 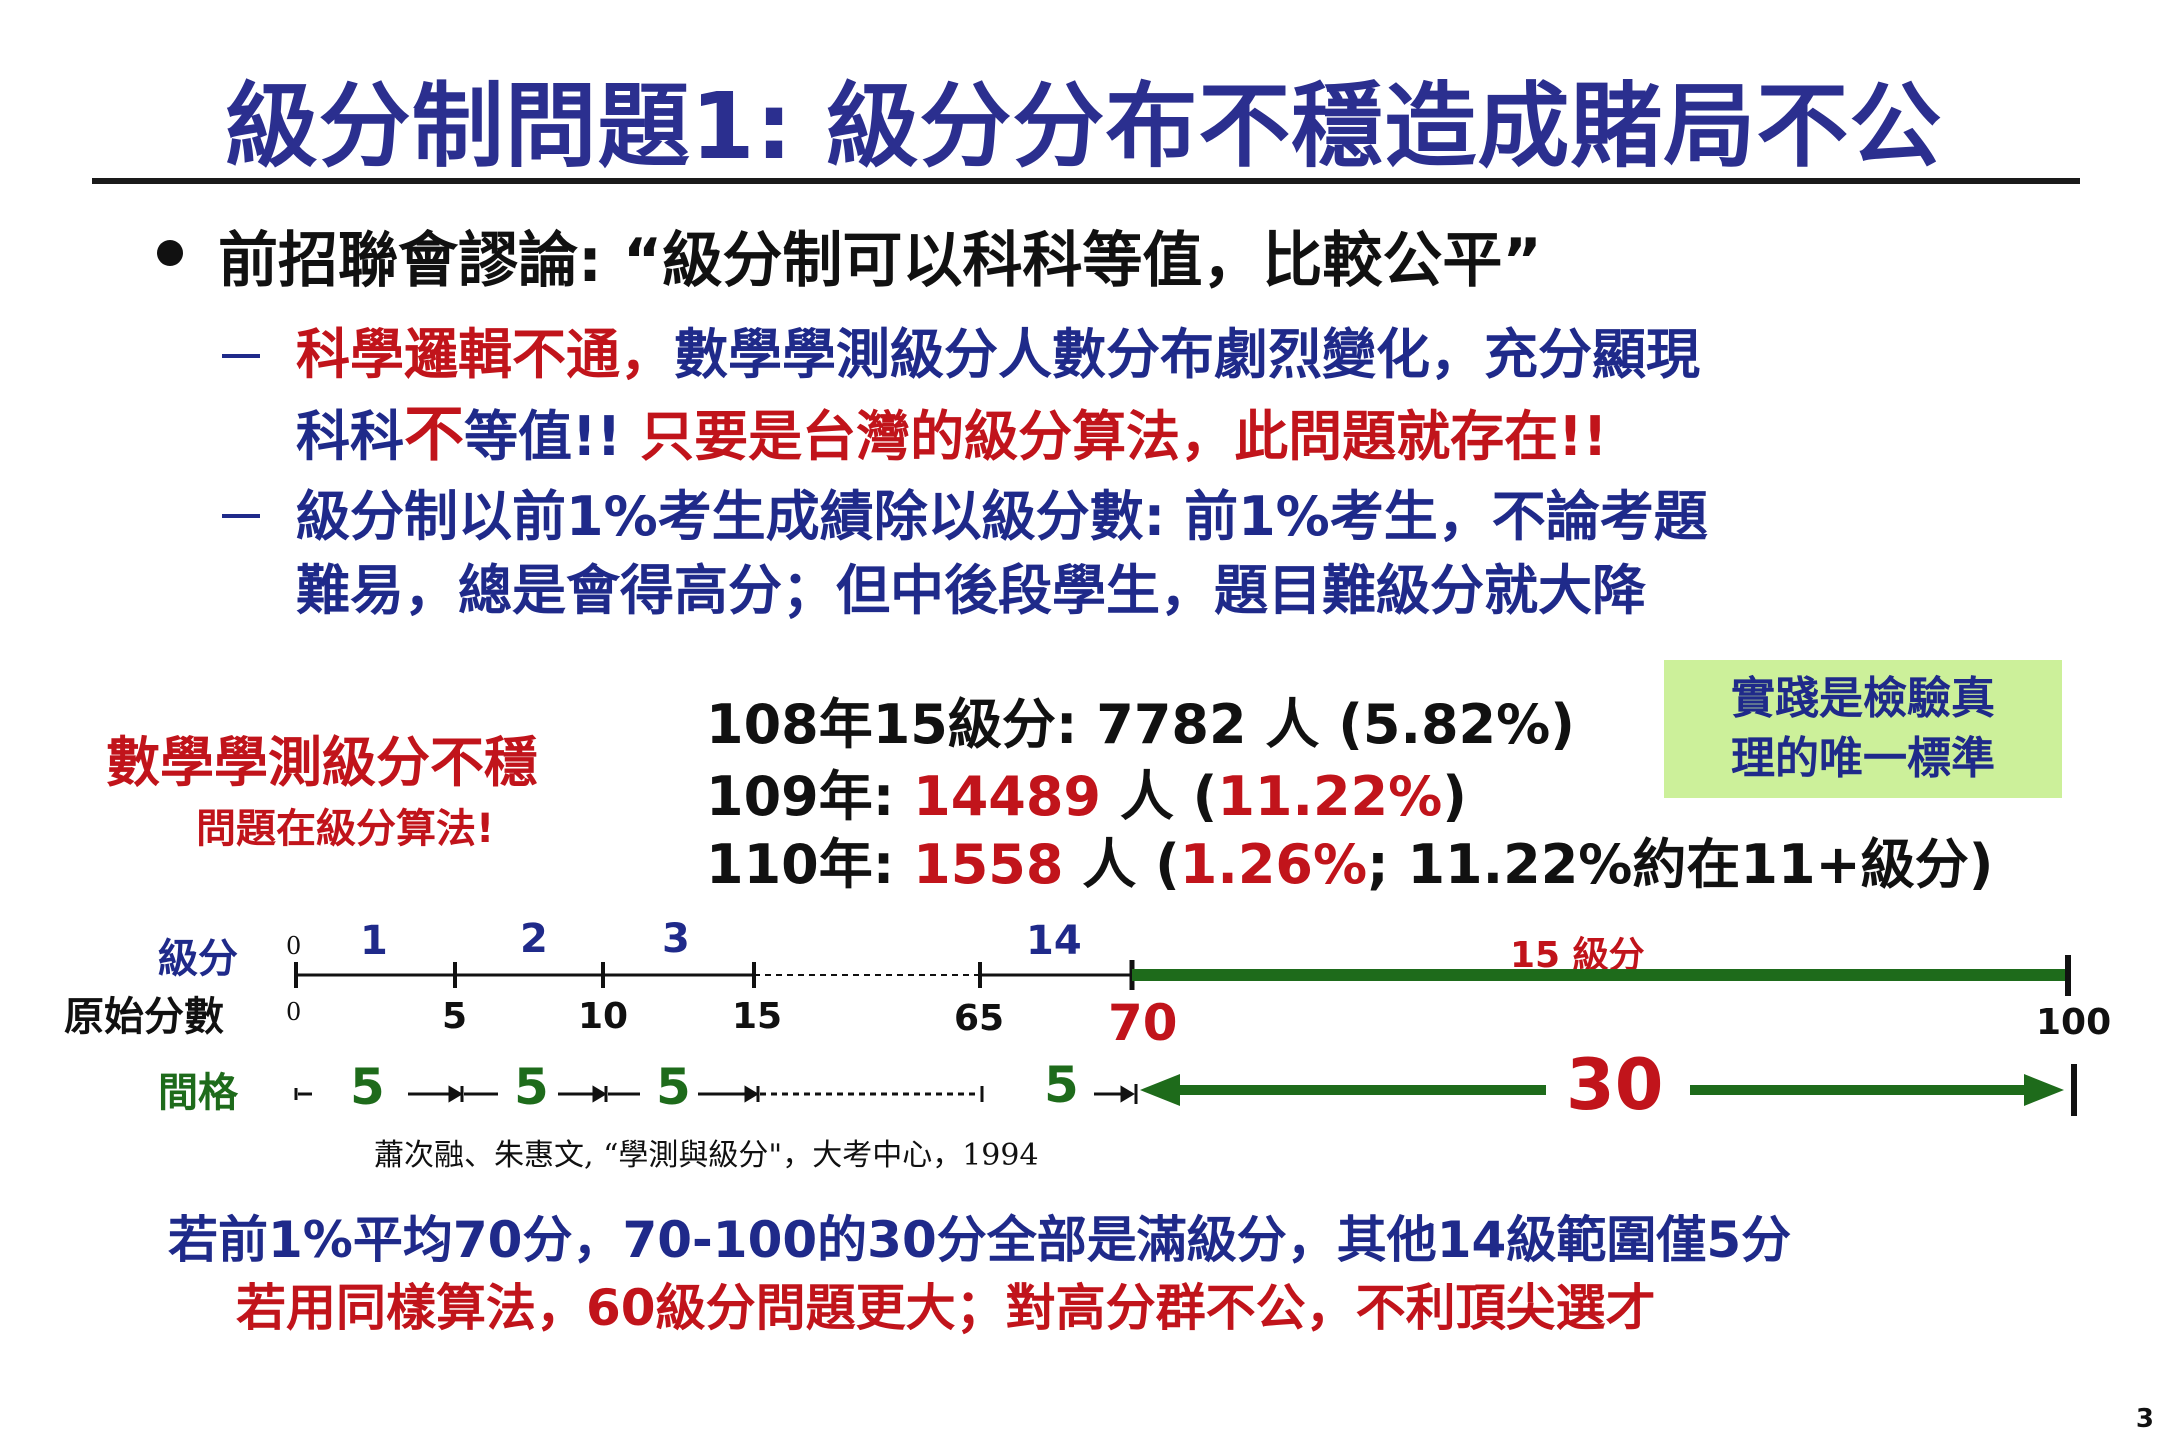 What do you see at coordinates (2144, 1419) in the screenshot?
I see `page-number: 3` at bounding box center [2144, 1419].